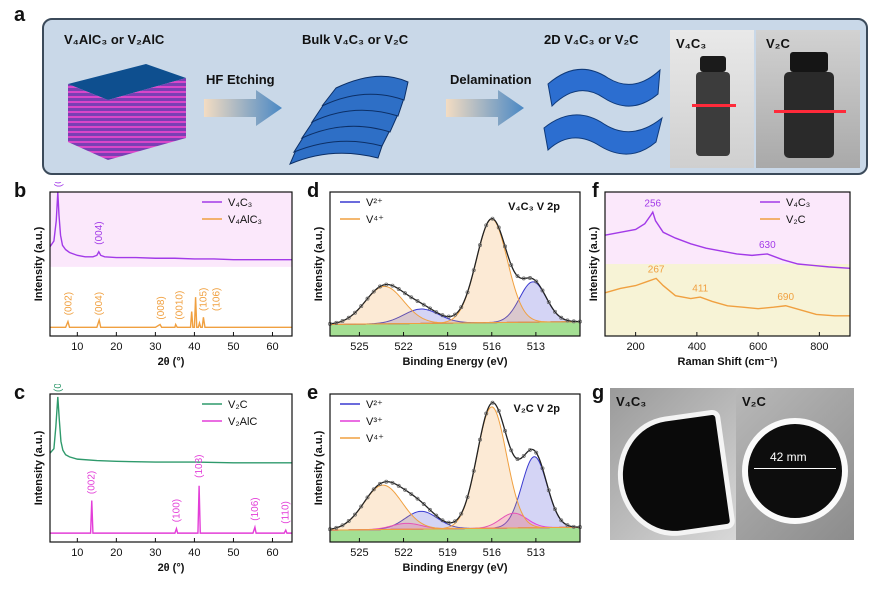 This screenshot has height=592, width=877. I want to click on panel-label-d: d, so click(313, 191).